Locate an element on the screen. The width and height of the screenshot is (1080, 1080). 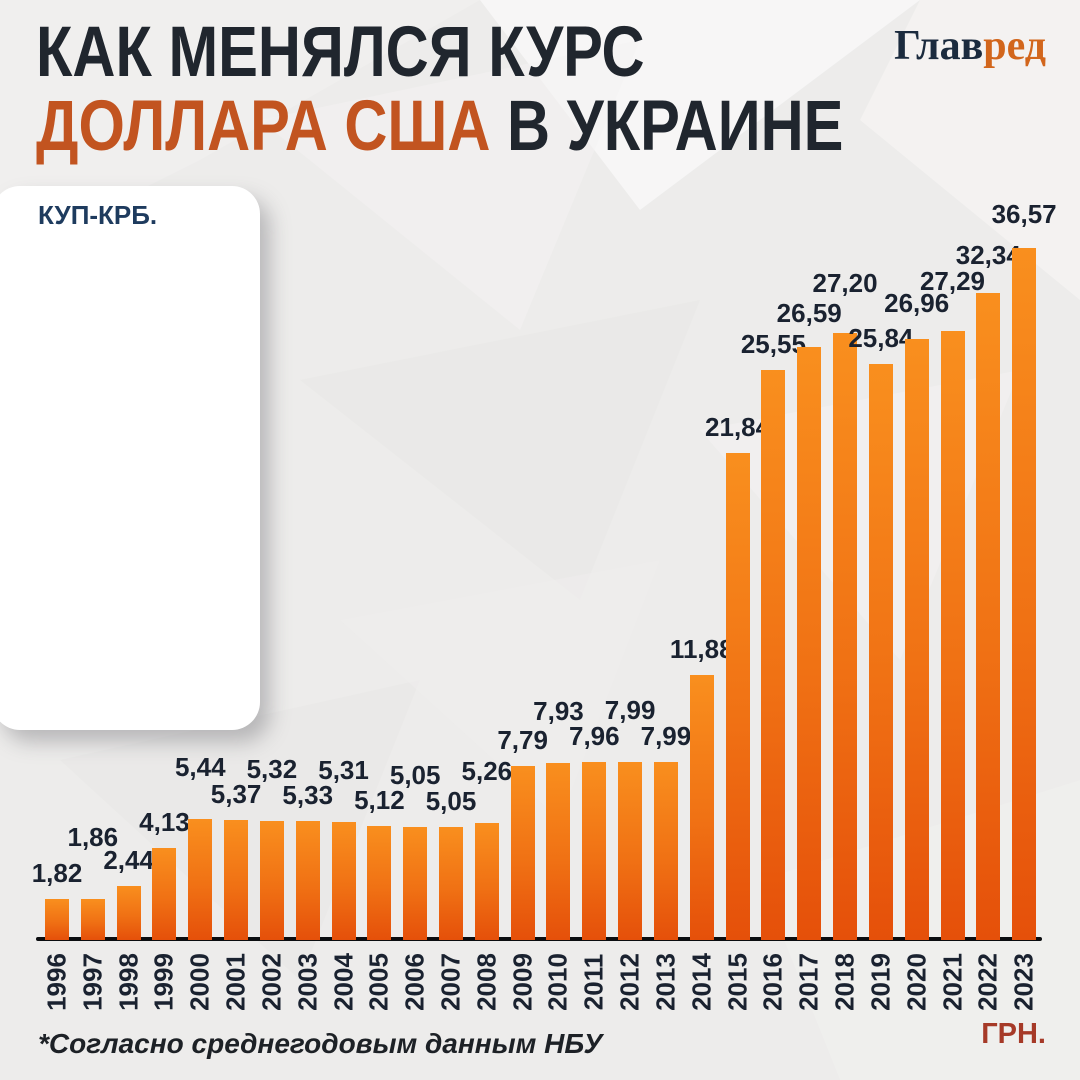
main-year-label: 2020 is located at coordinates (916, 982).